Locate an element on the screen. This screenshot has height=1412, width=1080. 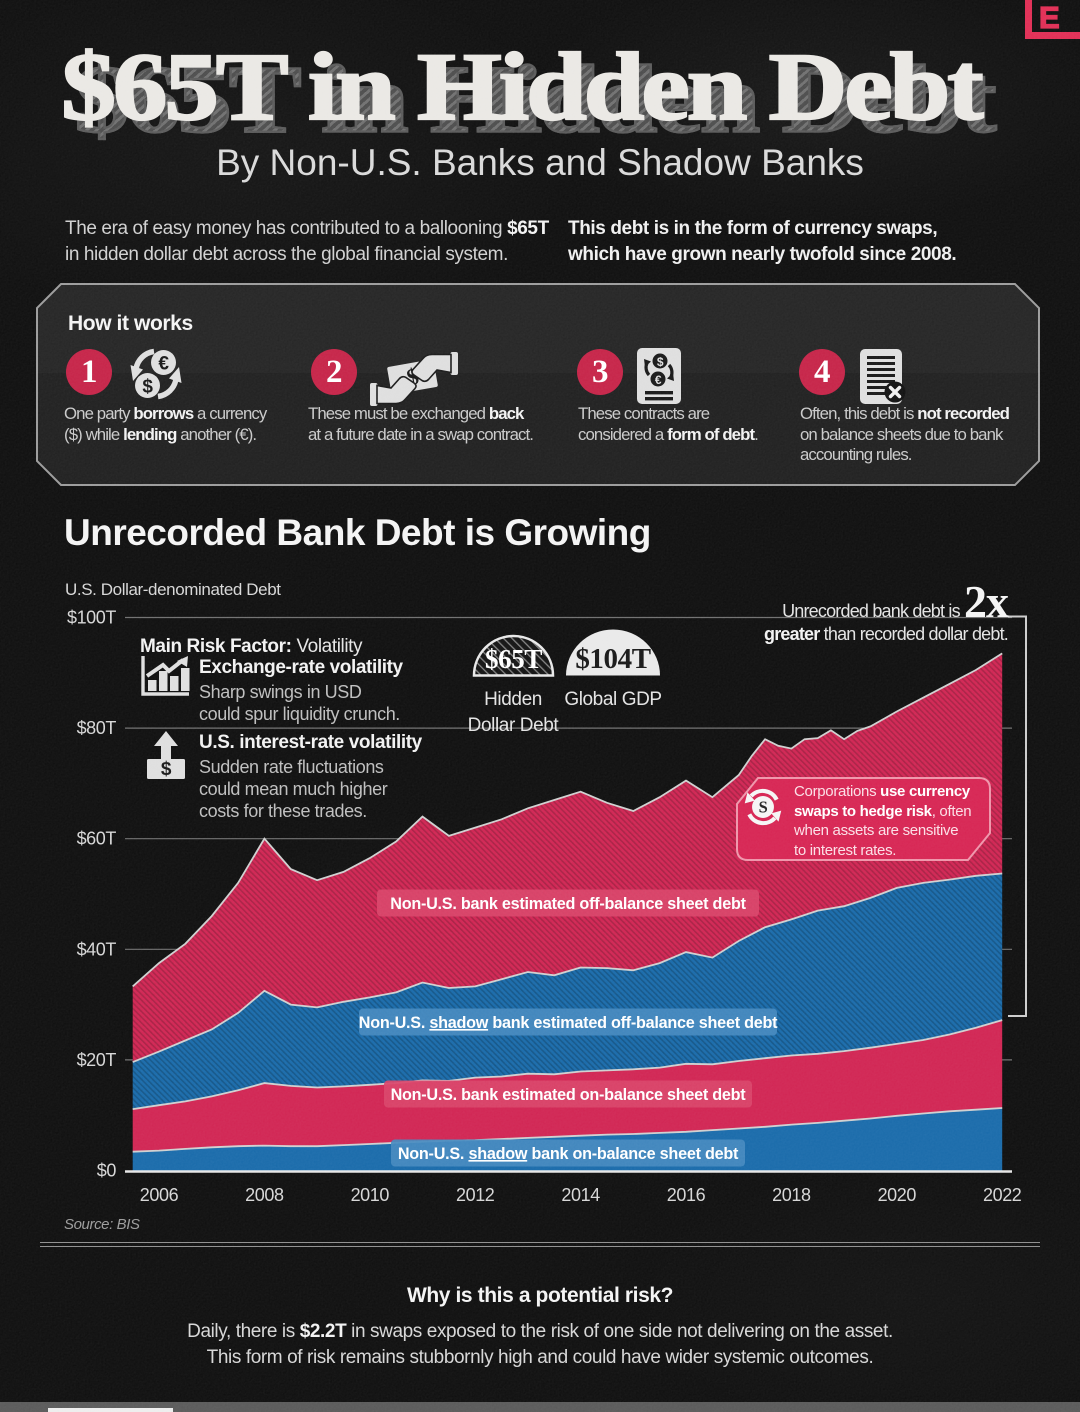
svg-text: 2014 is located at coordinates (580, 1195).